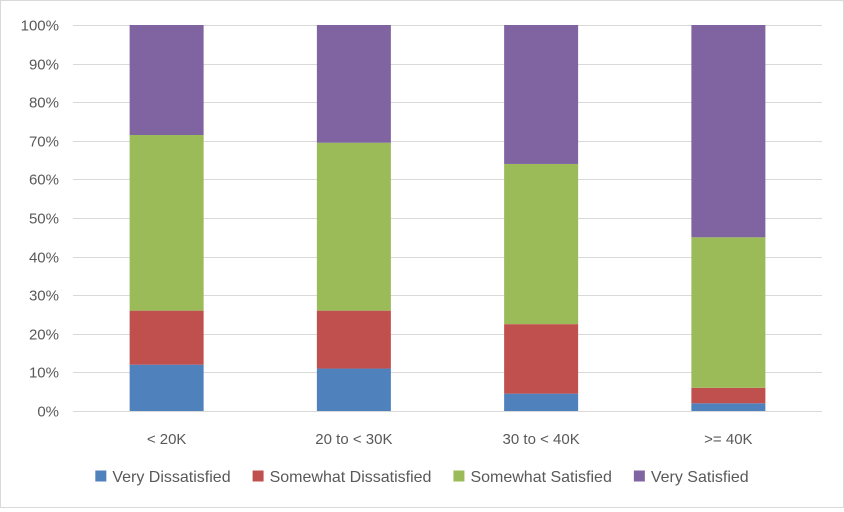 Image resolution: width=844 pixels, height=512 pixels. Describe the element at coordinates (44, 296) in the screenshot. I see `y-tick-label: 30%` at that location.